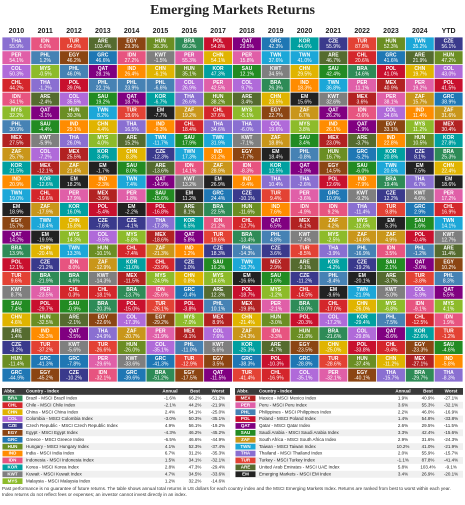 The height and width of the screenshot is (505, 465). I want to click on cell-return: -14.6%, so click(362, 240).